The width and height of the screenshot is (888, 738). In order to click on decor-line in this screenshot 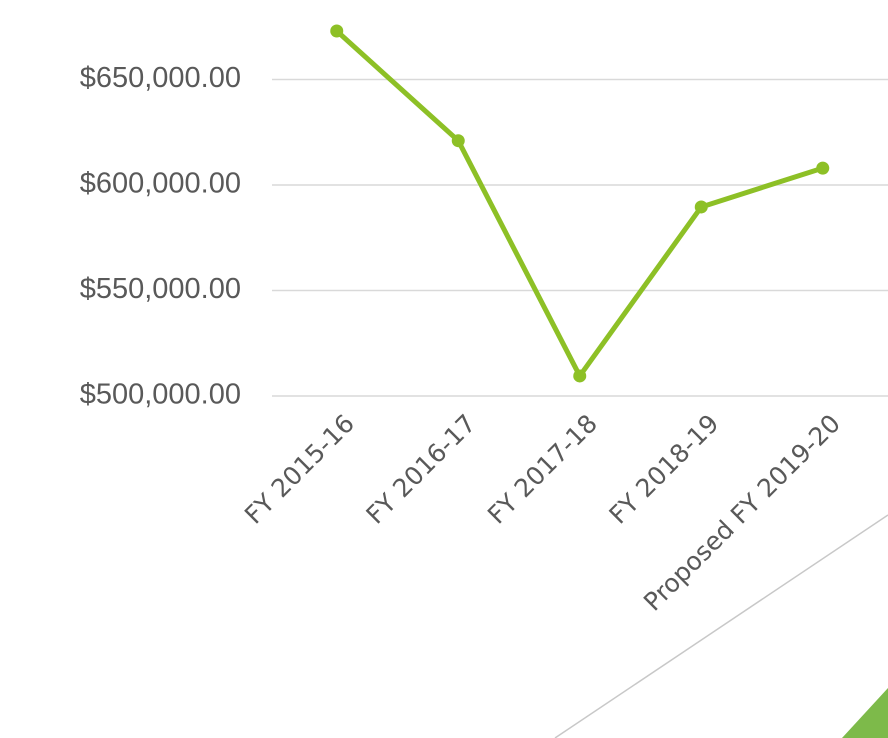, I will do `click(721, 626)`.